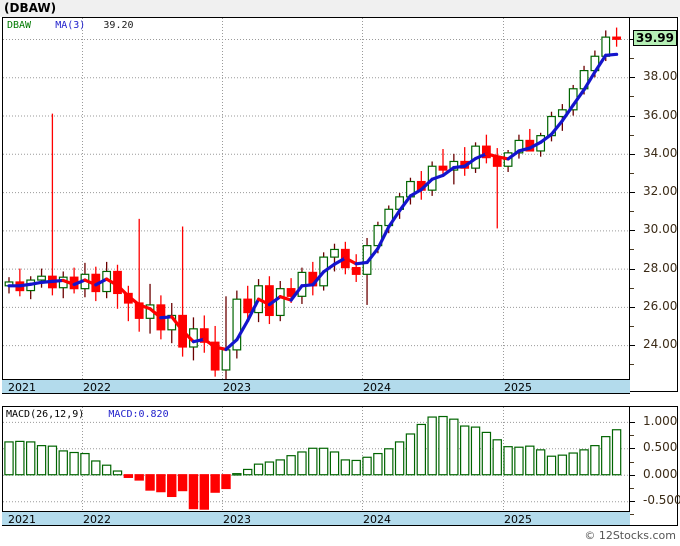 Image resolution: width=680 pixels, height=546 pixels. Describe the element at coordinates (340, 8) in the screenshot. I see `window-titlebar` at that location.